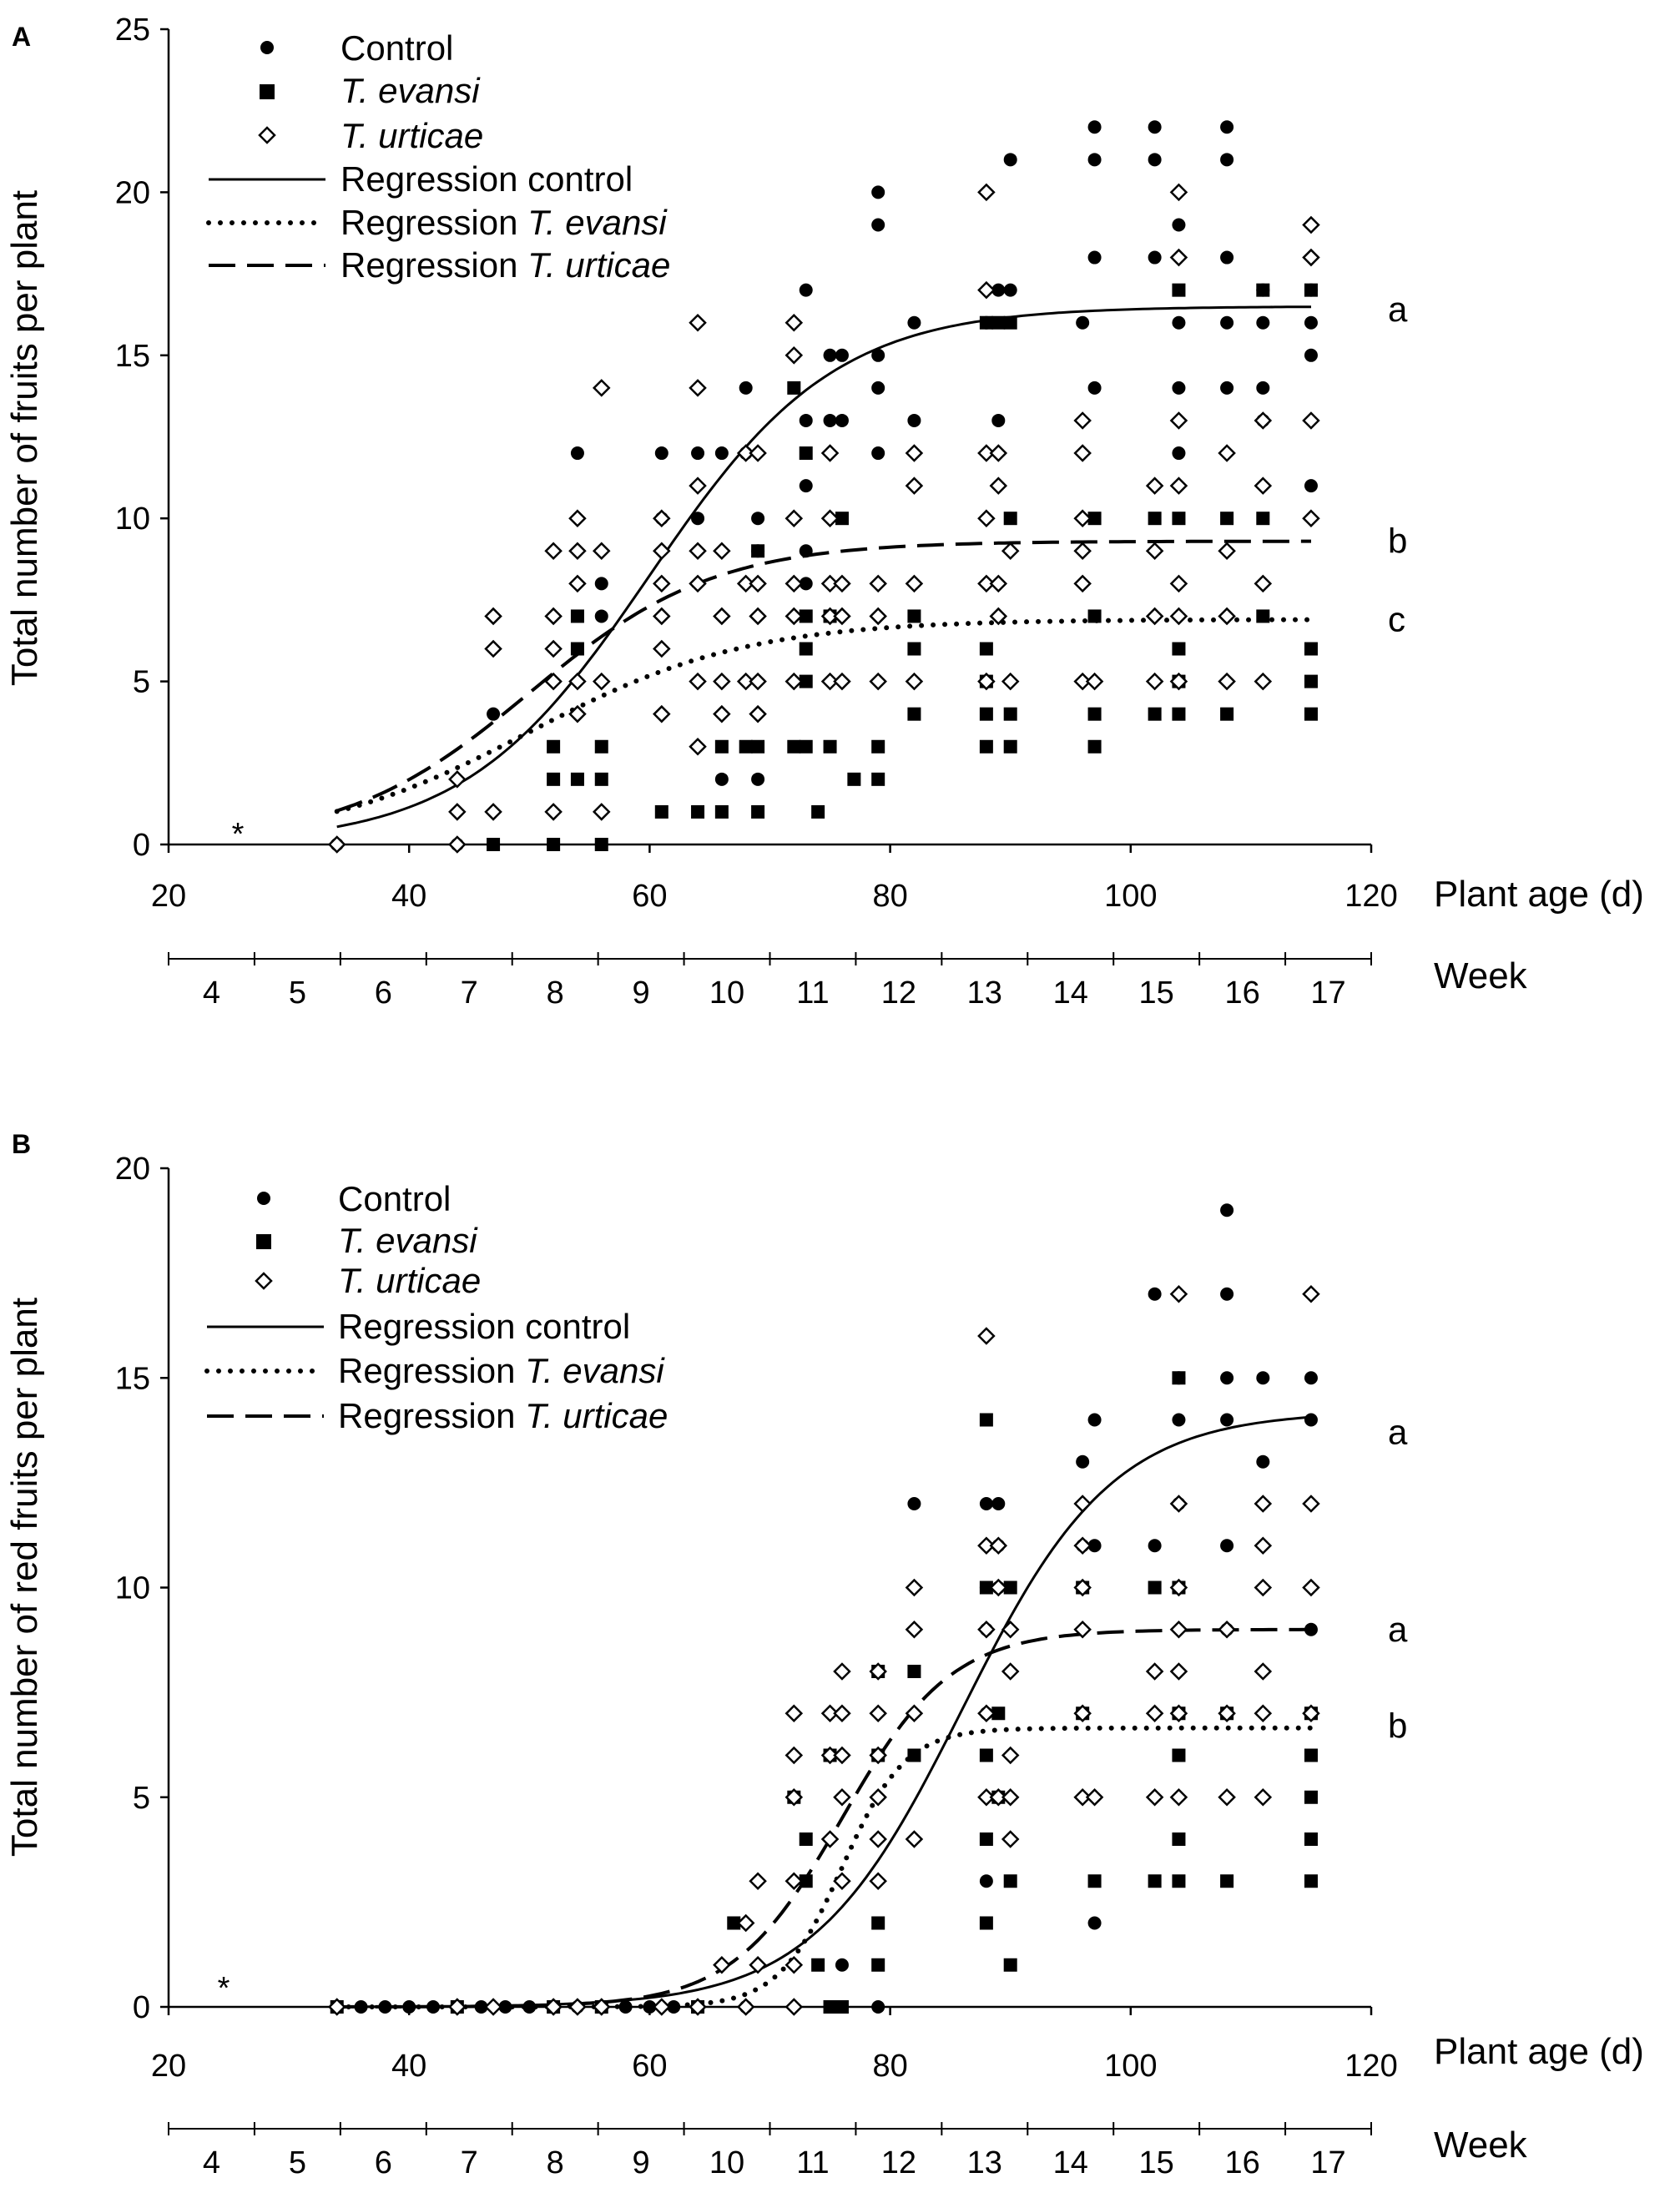  Describe the element at coordinates (726, 993) in the screenshot. I see `week-label: 10` at that location.